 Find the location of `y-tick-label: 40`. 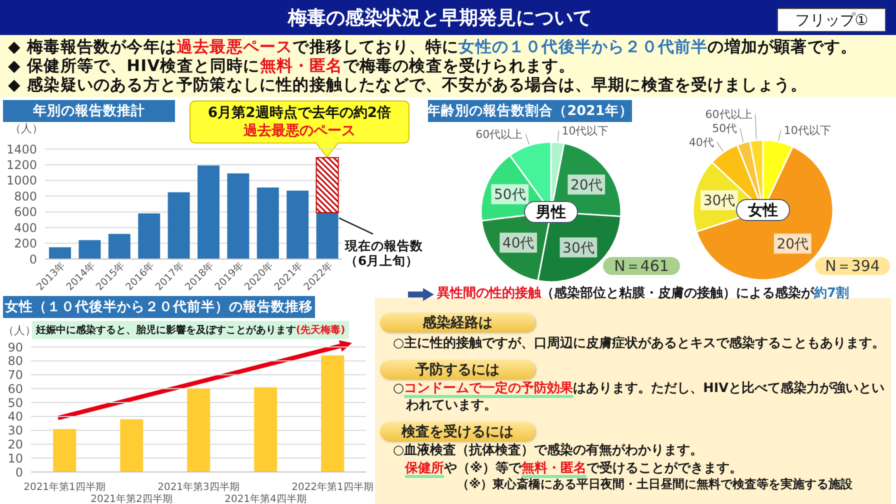

y-tick-label: 40 is located at coordinates (15, 417).